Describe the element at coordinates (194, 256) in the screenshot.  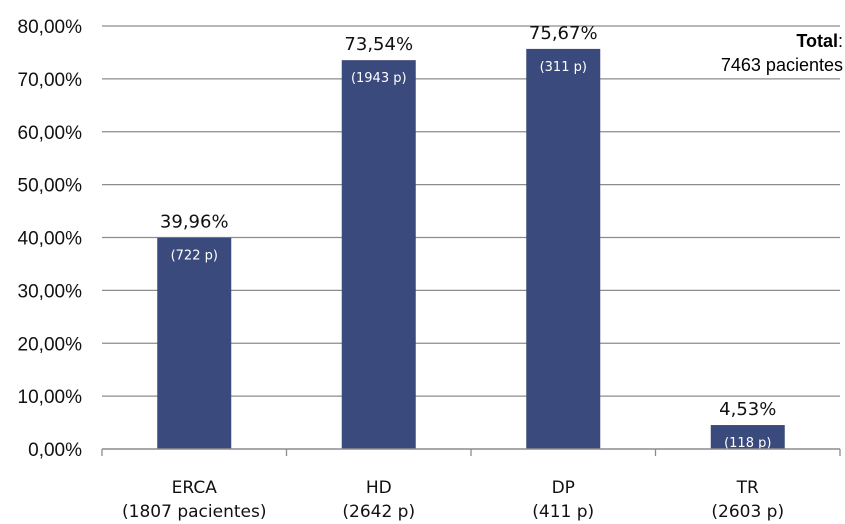
I see `bar-inner-label: (722 p)` at that location.